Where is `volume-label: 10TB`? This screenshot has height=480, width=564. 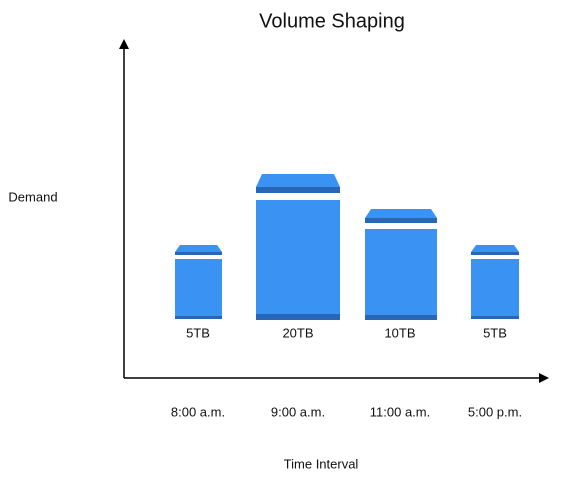 volume-label: 10TB is located at coordinates (399, 332).